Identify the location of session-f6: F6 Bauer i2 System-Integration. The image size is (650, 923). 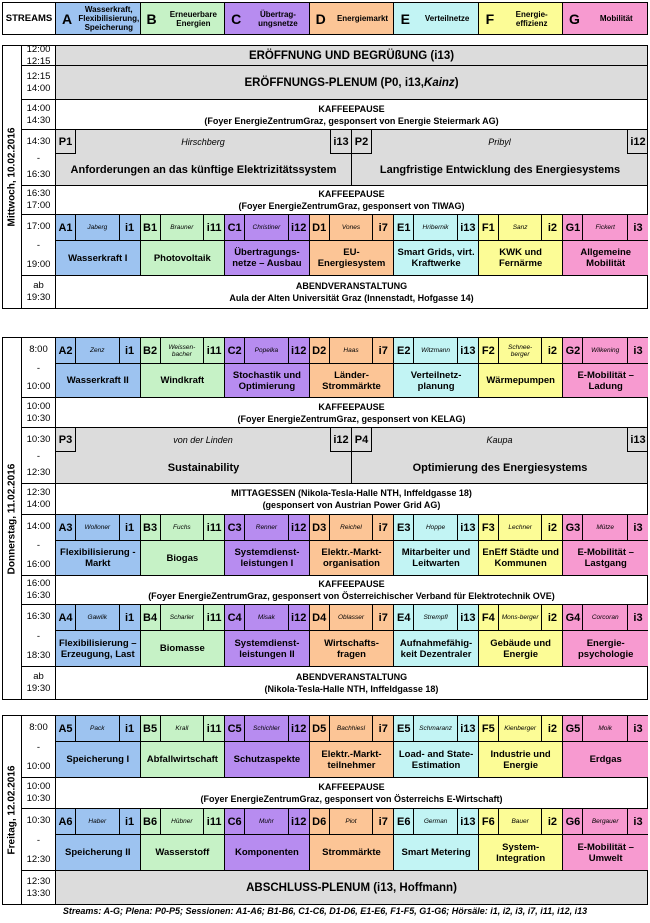
(521, 839).